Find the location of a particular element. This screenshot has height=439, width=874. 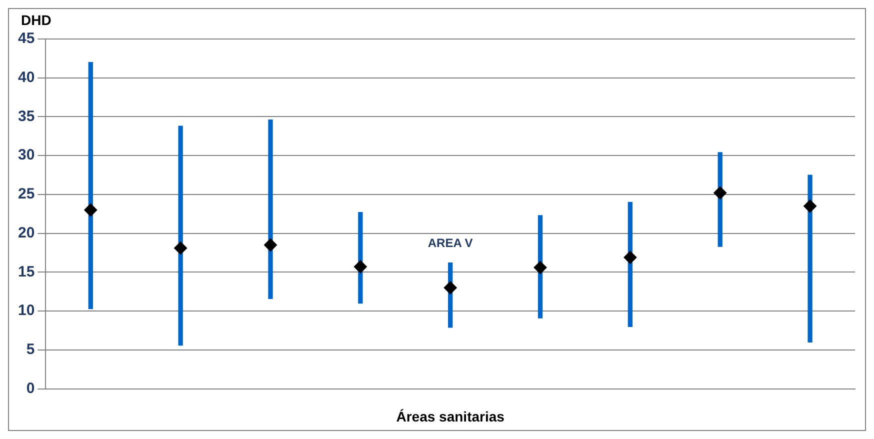

y-tick-label: 30 is located at coordinates (26, 155).